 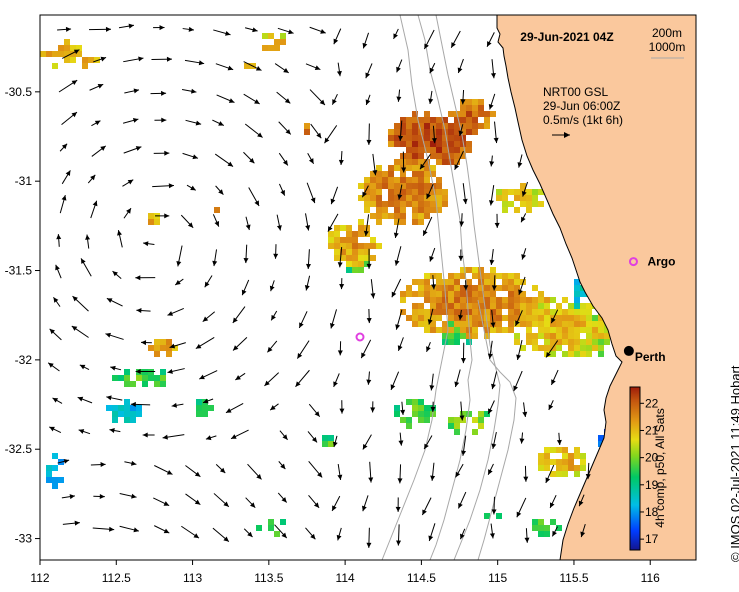 What do you see at coordinates (268, 578) in the screenshot?
I see `x-tick-label: 113.5` at bounding box center [268, 578].